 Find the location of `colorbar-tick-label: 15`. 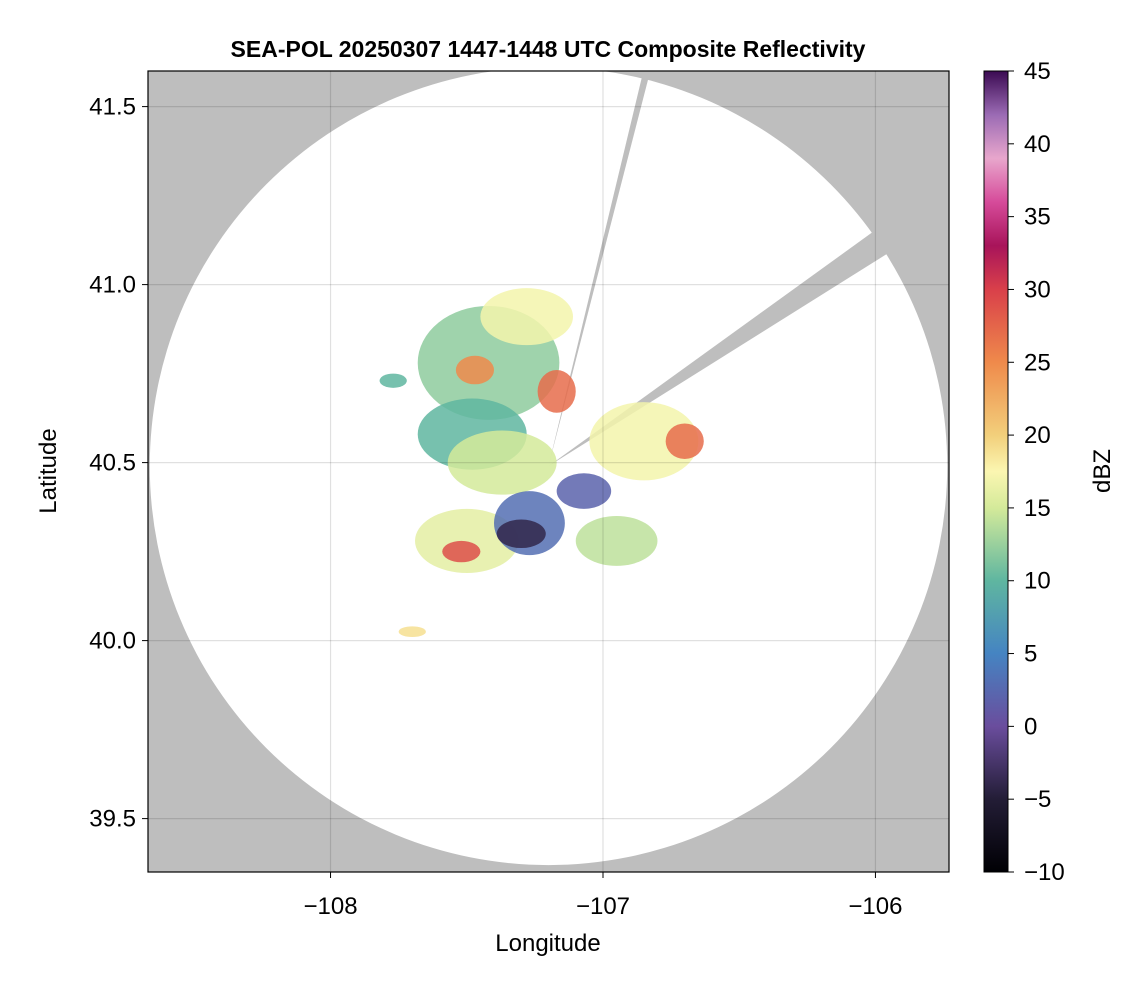

colorbar-tick-label: 15 is located at coordinates (1037, 508).